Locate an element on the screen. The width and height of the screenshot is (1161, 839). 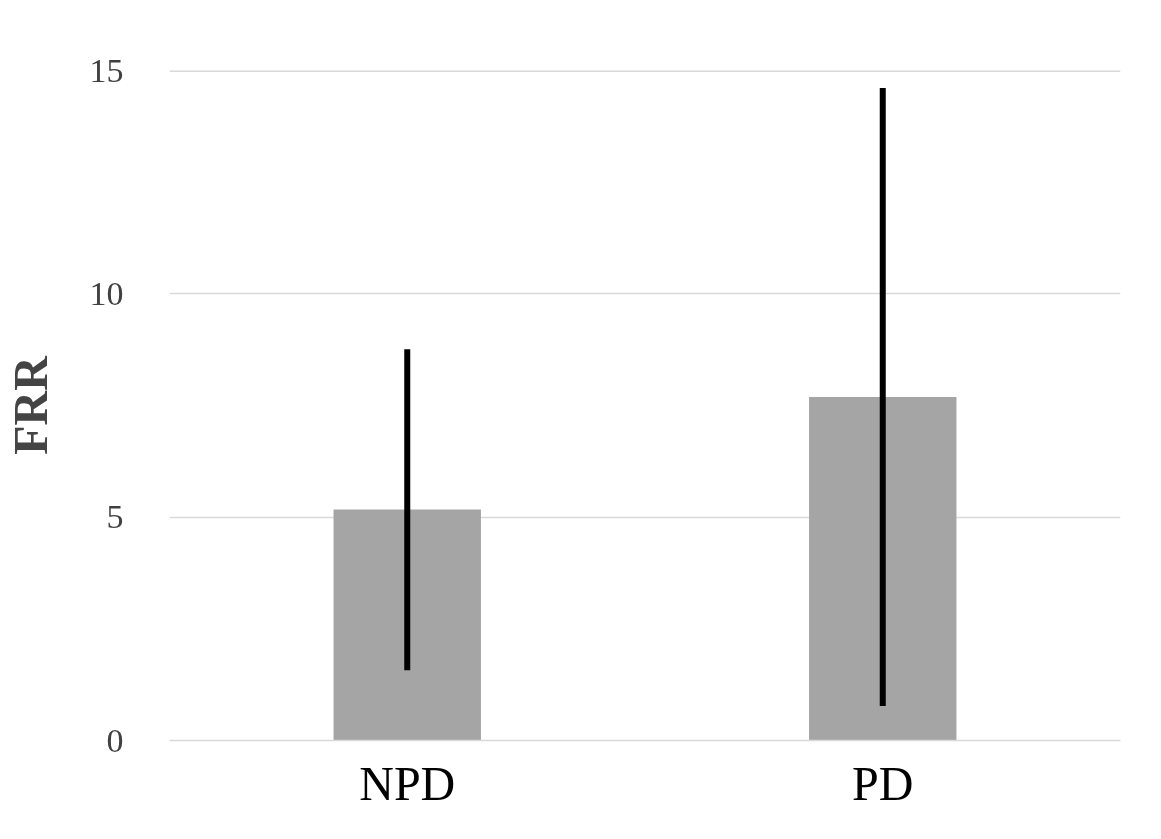
x-tick-label: NPD is located at coordinates (407, 783).